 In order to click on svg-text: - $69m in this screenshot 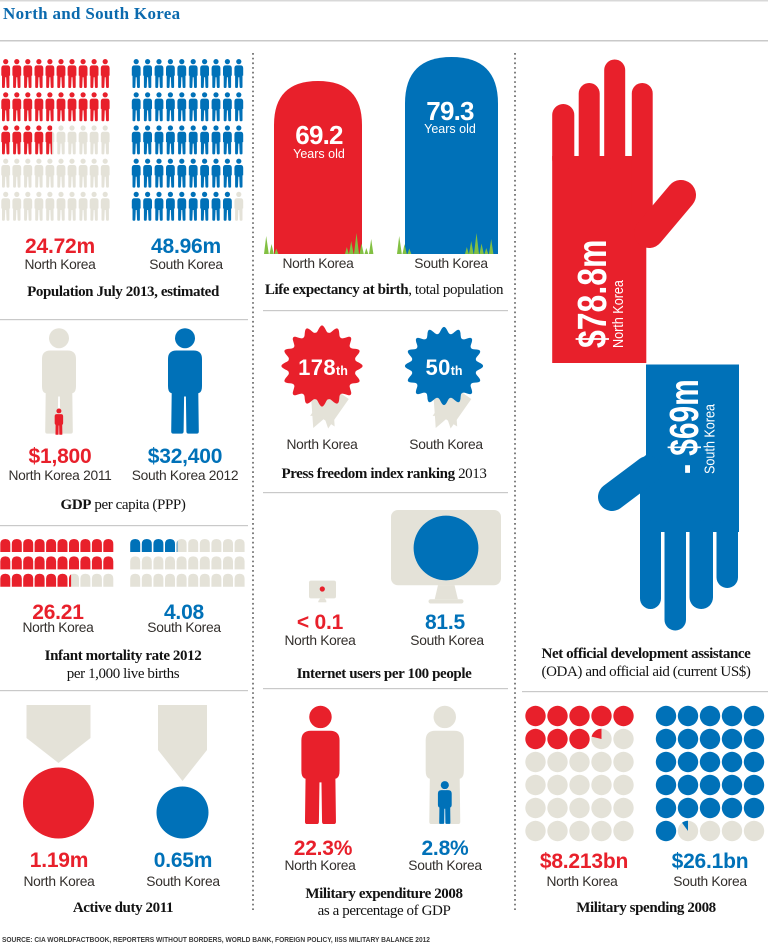, I will do `click(684, 426)`.